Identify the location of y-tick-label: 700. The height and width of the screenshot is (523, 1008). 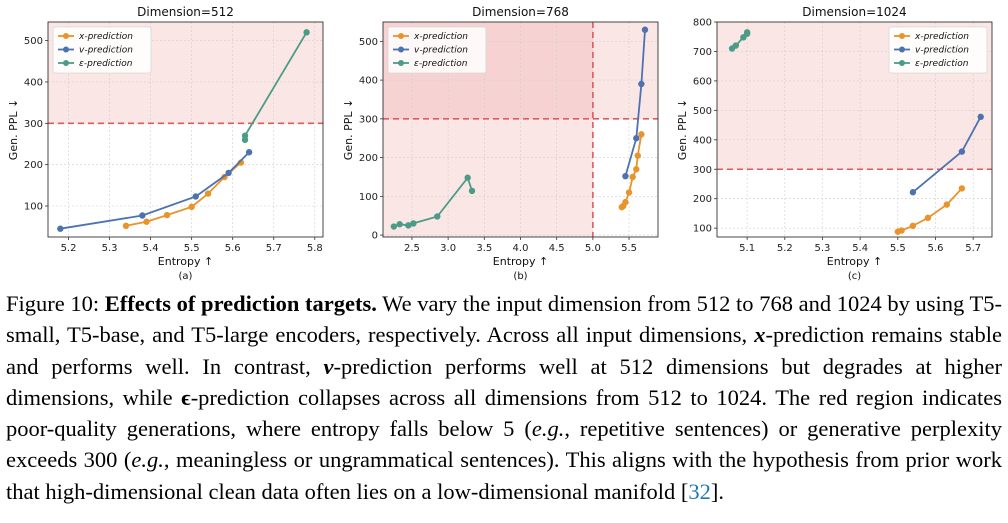
(702, 52).